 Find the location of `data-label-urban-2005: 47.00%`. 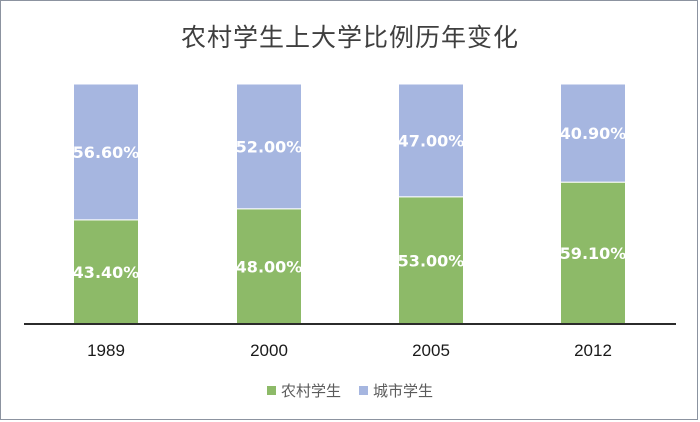

data-label-urban-2005: 47.00% is located at coordinates (431, 140).